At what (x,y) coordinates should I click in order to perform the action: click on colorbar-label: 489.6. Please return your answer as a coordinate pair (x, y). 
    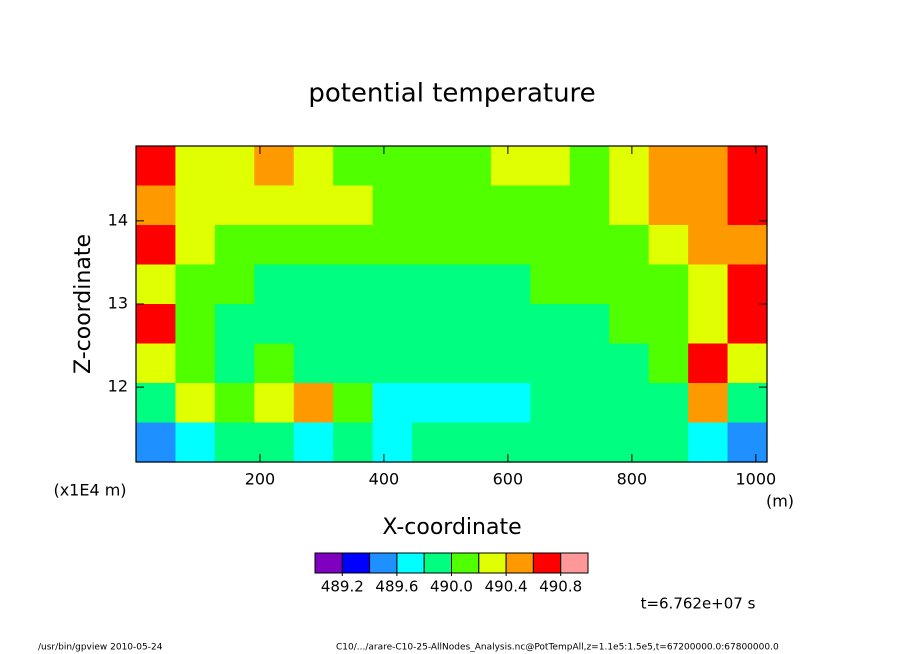
    Looking at the image, I should click on (396, 587).